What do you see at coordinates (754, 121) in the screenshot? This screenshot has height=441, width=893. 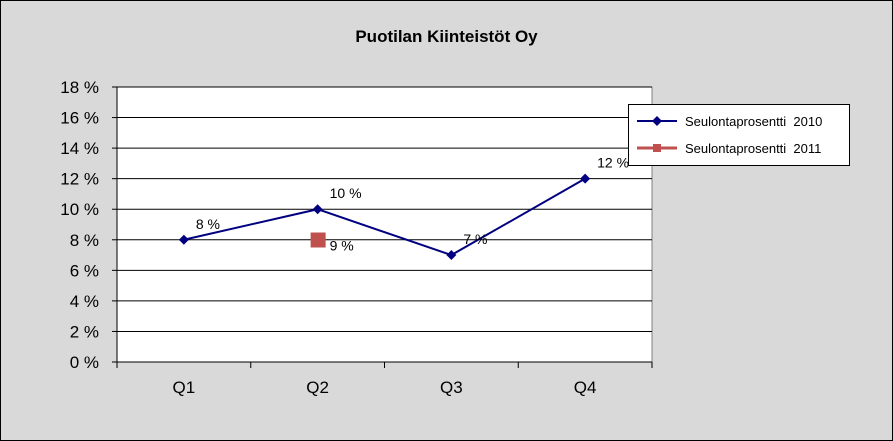 I see `legend-label-2010: Seulontaprosentti 2010` at bounding box center [754, 121].